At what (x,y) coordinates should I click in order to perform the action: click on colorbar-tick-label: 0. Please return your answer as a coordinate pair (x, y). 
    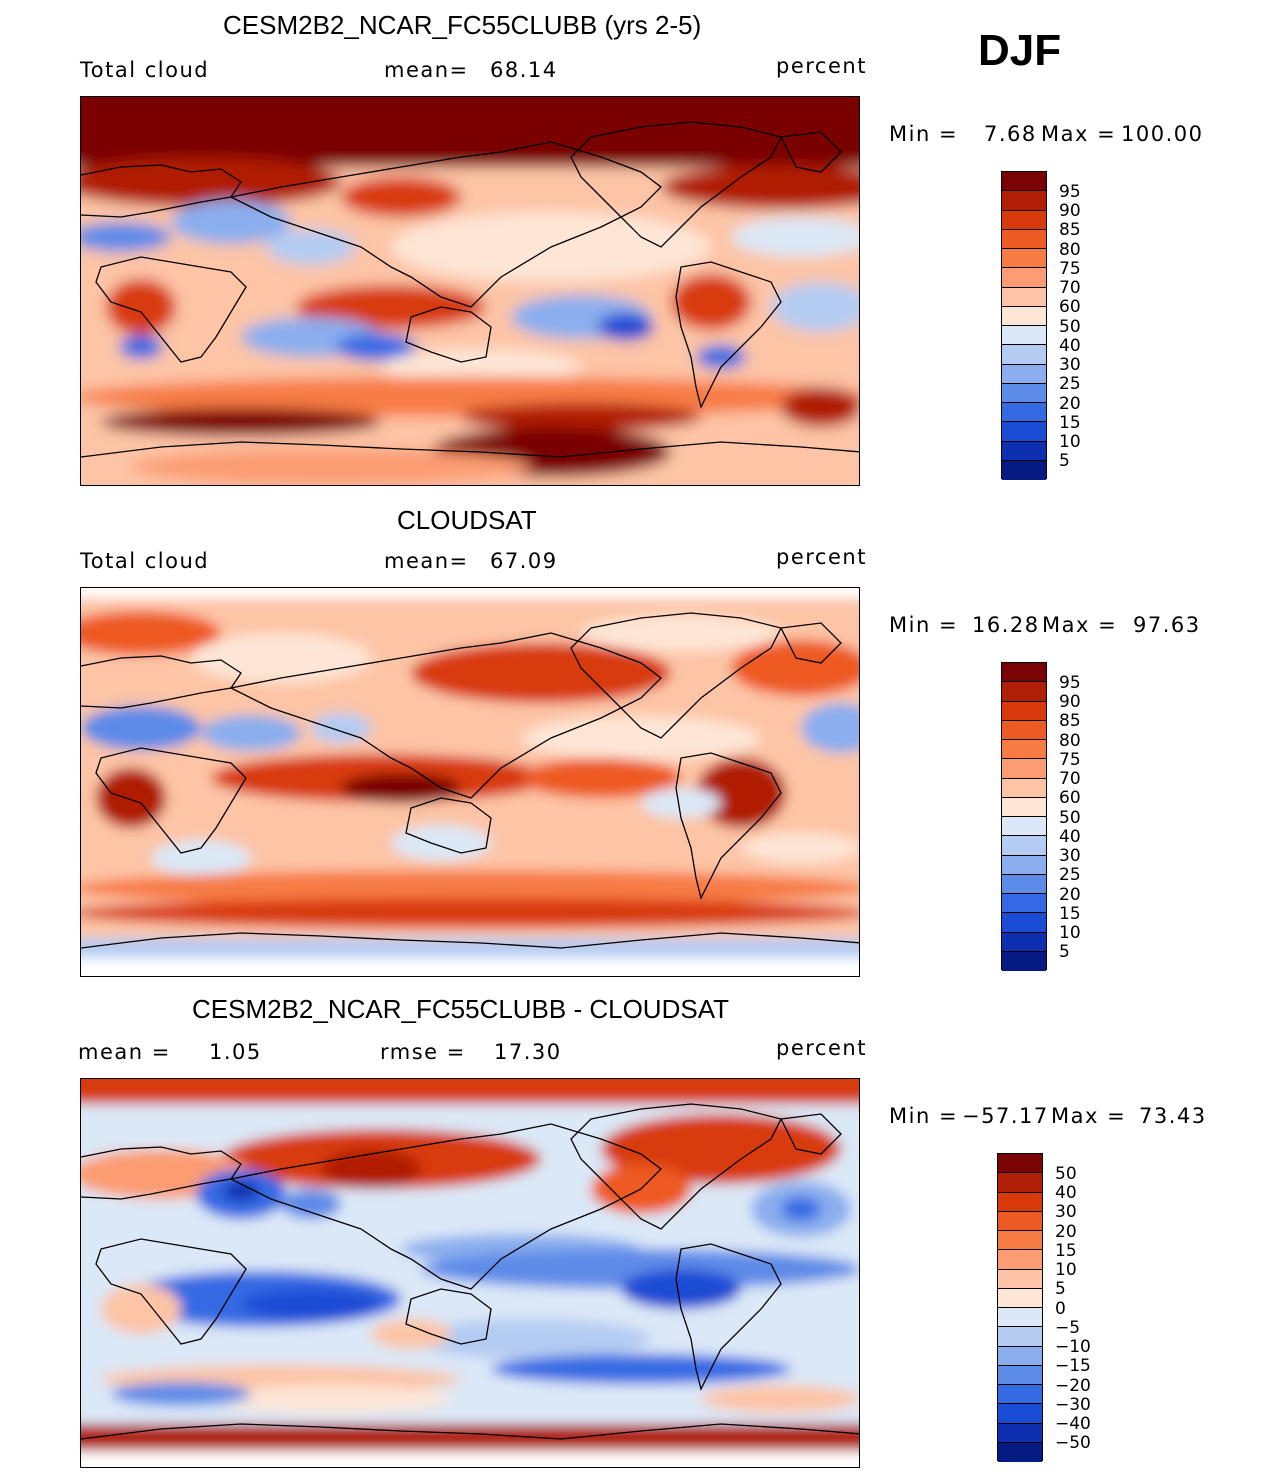
    Looking at the image, I should click on (1060, 1308).